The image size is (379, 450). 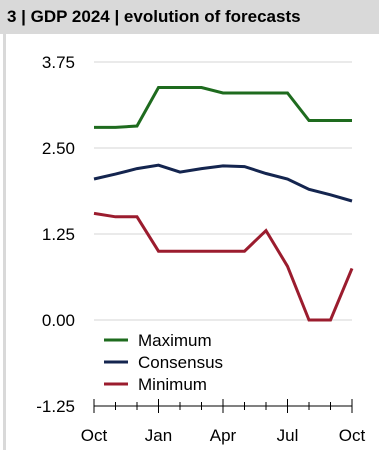 What do you see at coordinates (58, 234) in the screenshot?
I see `y-tick-label: 1.25` at bounding box center [58, 234].